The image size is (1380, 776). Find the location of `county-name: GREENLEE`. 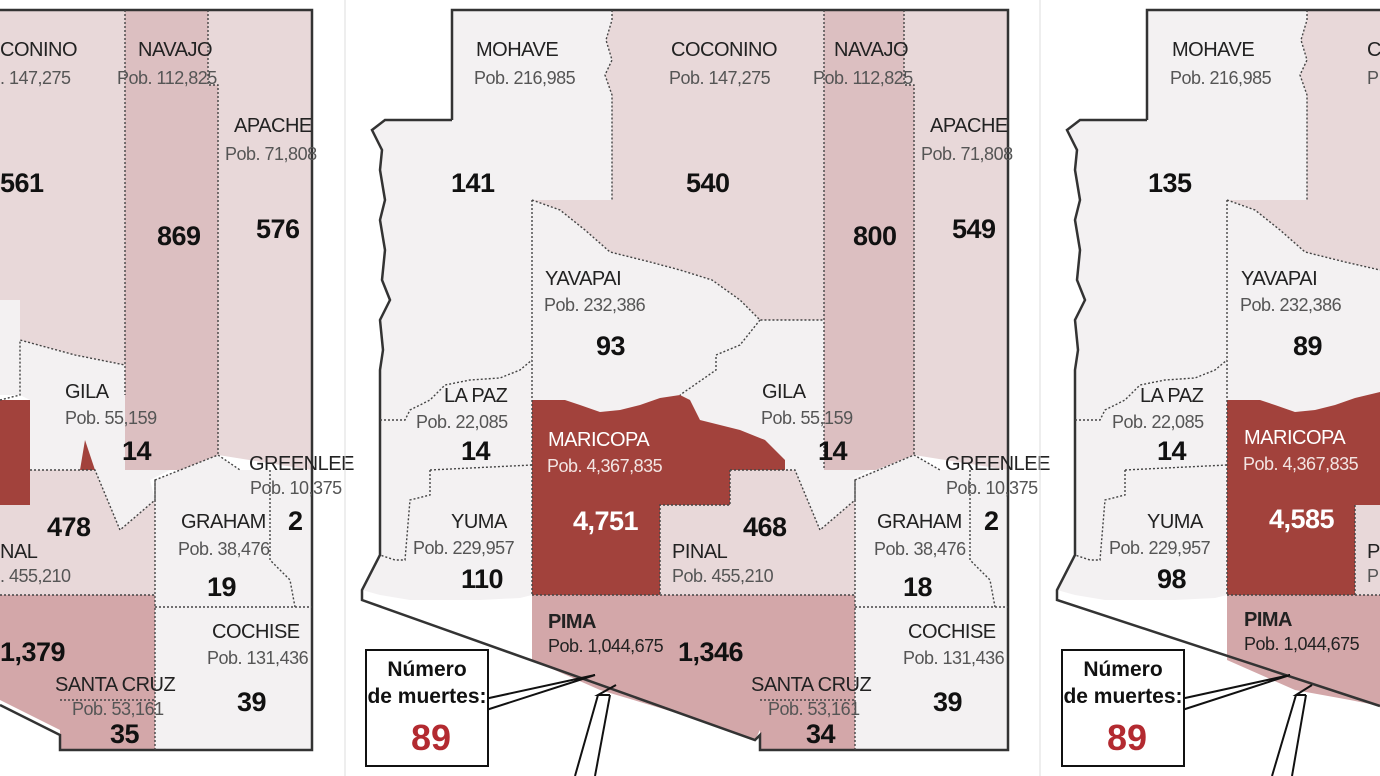

county-name: GREENLEE is located at coordinates (301, 464).